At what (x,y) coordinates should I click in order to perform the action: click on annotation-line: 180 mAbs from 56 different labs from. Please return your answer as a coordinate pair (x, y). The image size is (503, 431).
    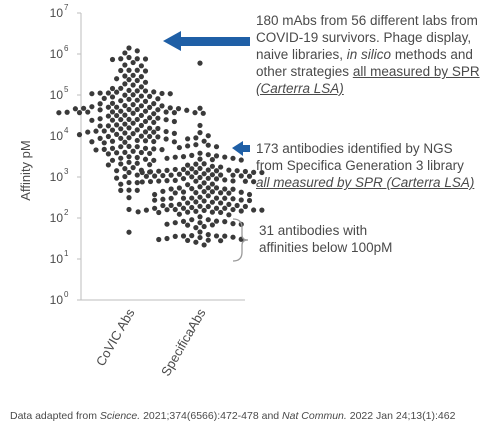
    Looking at the image, I should click on (368, 20).